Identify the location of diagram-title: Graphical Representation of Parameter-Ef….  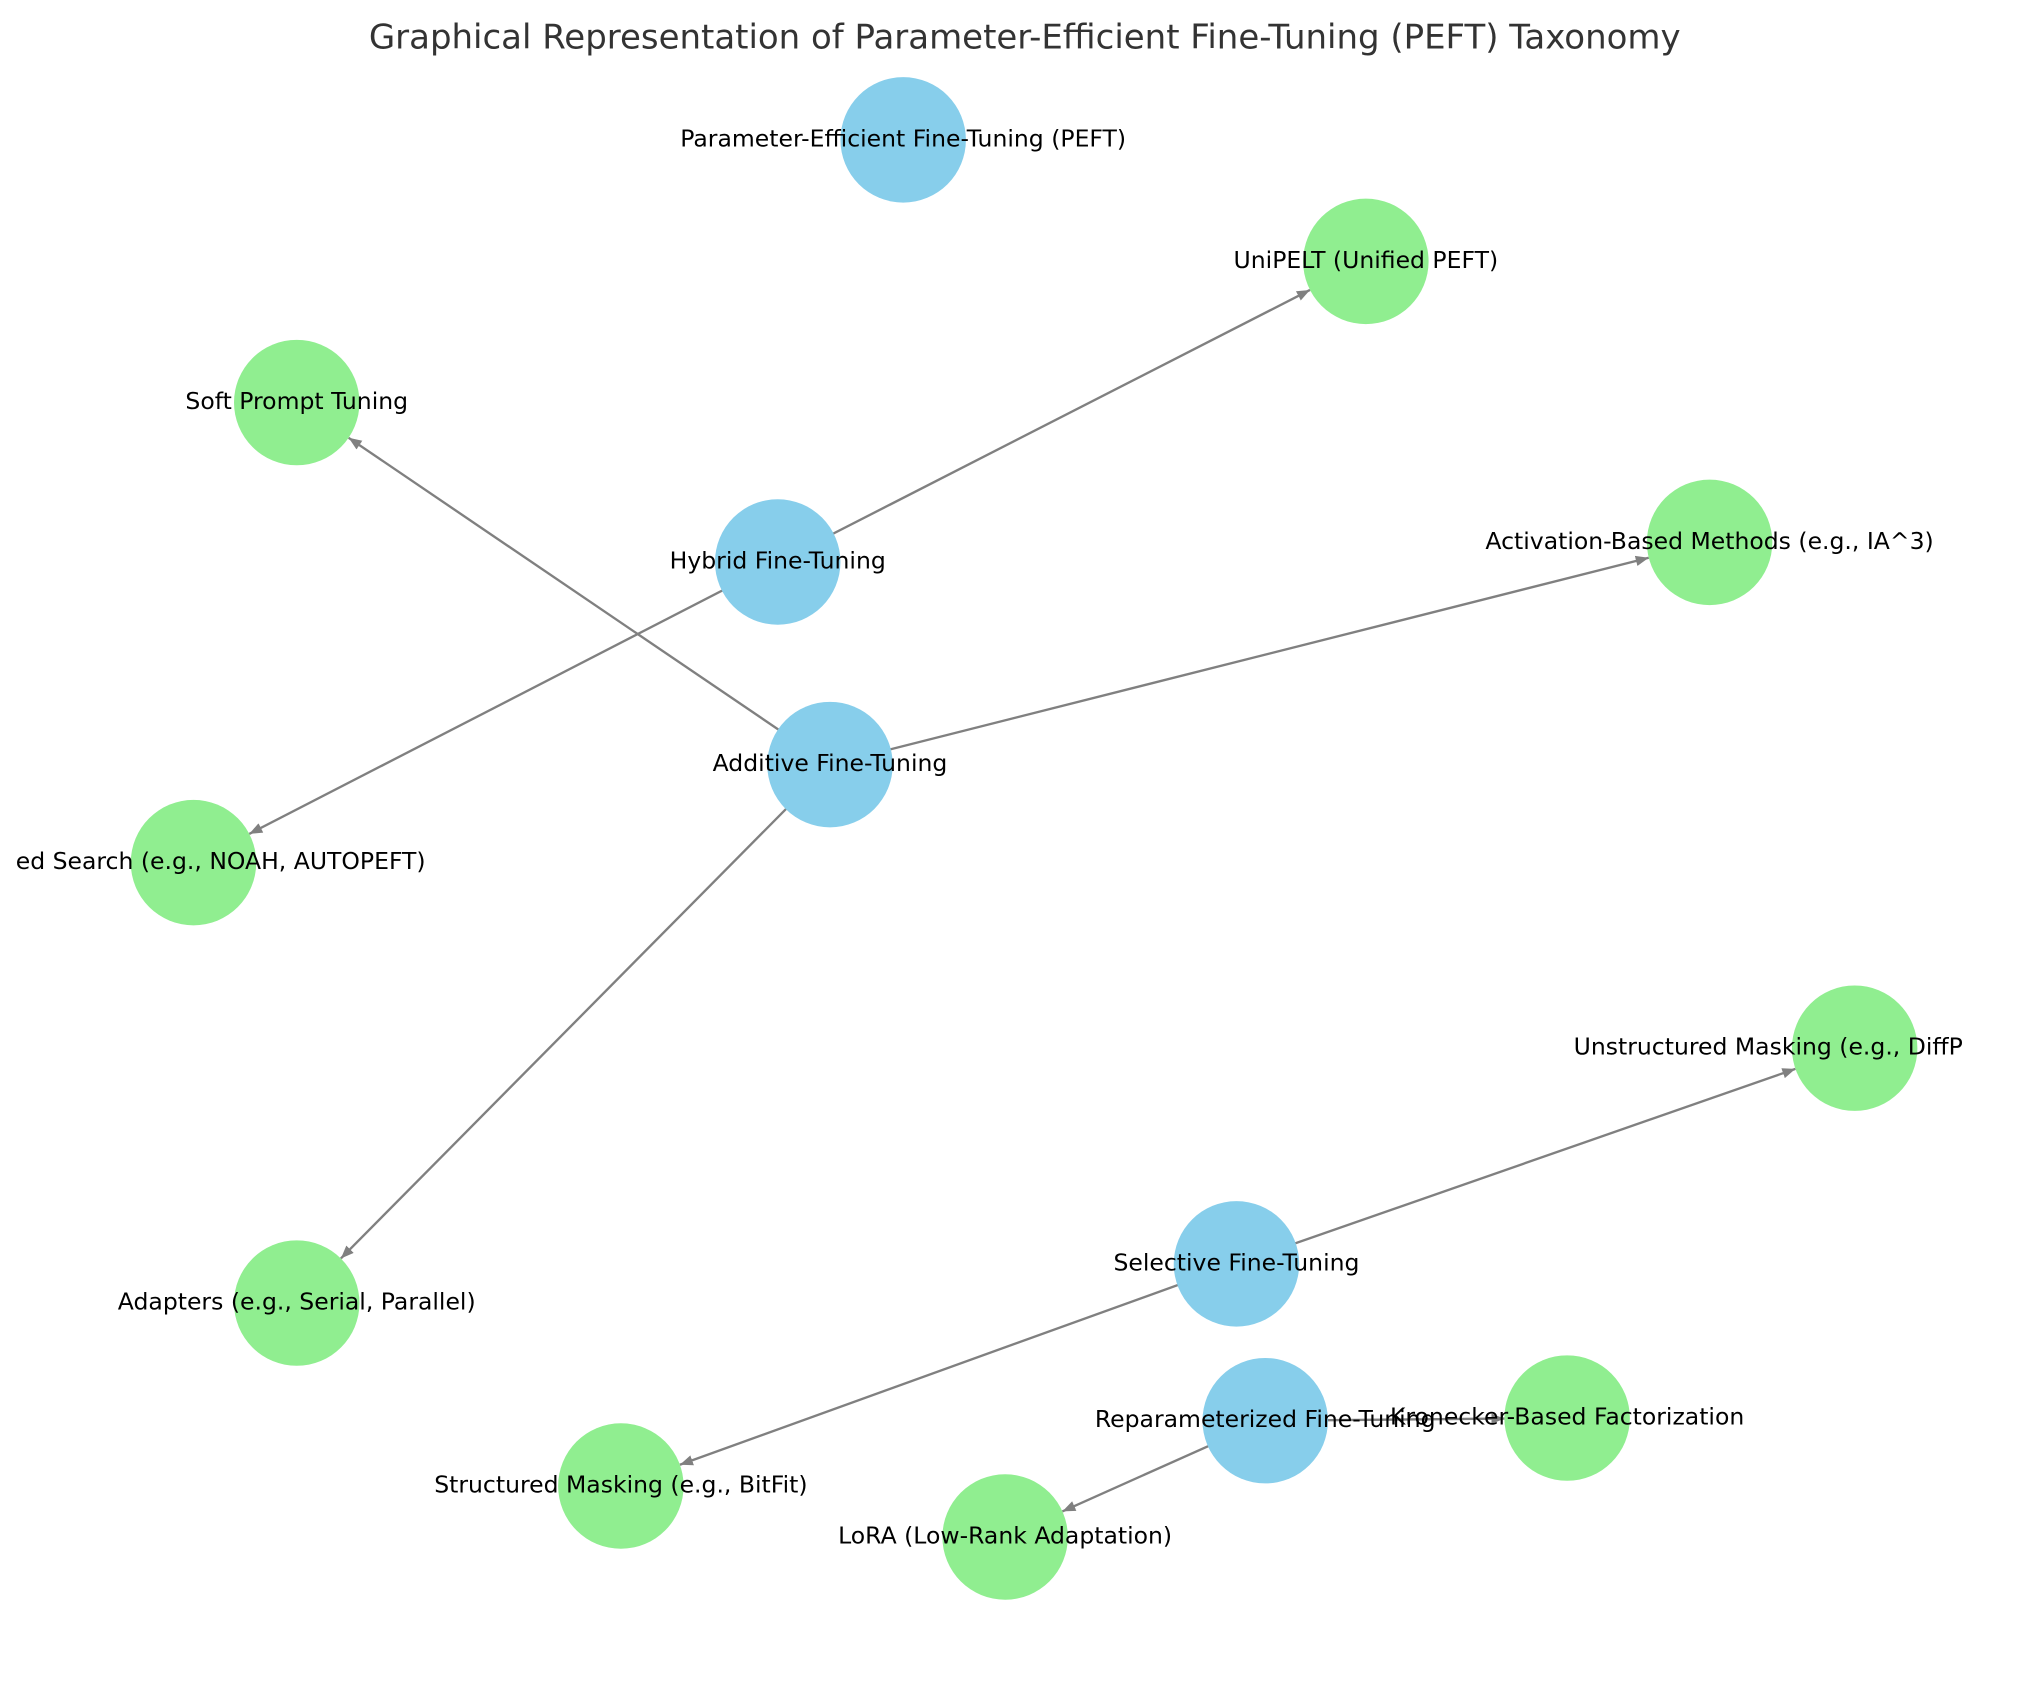
(1025, 38).